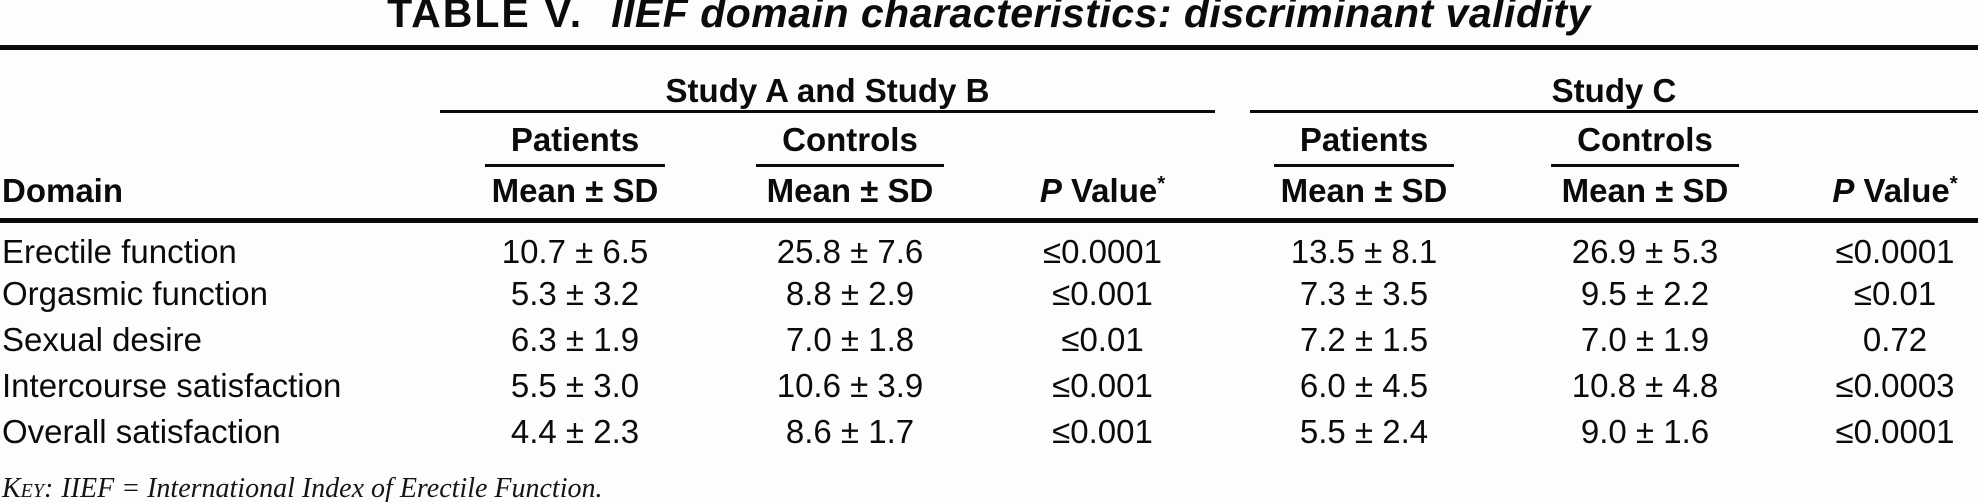  Describe the element at coordinates (575, 293) in the screenshot. I see `ab-patients-cell: 5.3 ± 3.2` at that location.